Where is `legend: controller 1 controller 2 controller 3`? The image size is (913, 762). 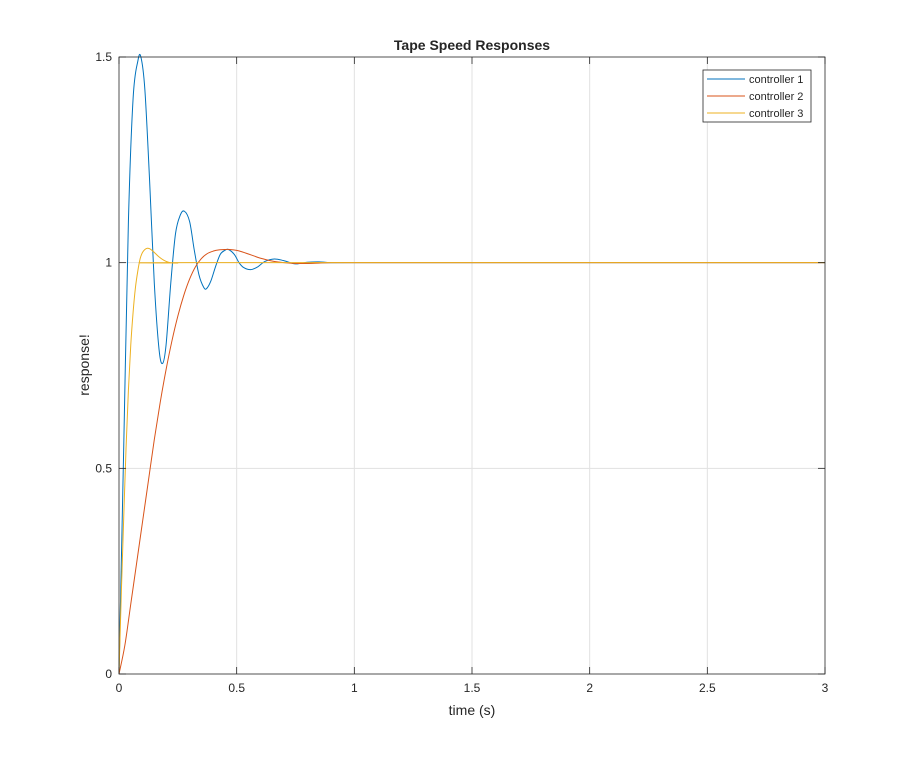 legend: controller 1 controller 2 controller 3 is located at coordinates (757, 96).